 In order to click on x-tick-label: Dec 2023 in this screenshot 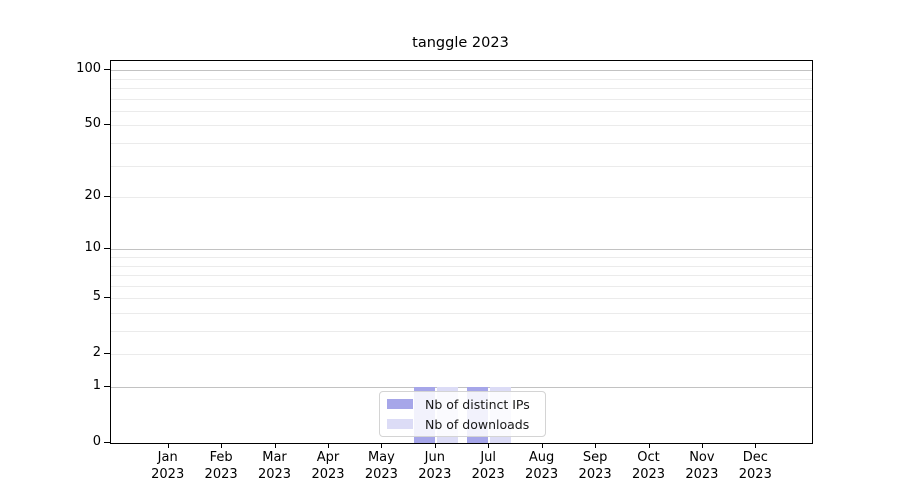, I will do `click(755, 466)`.